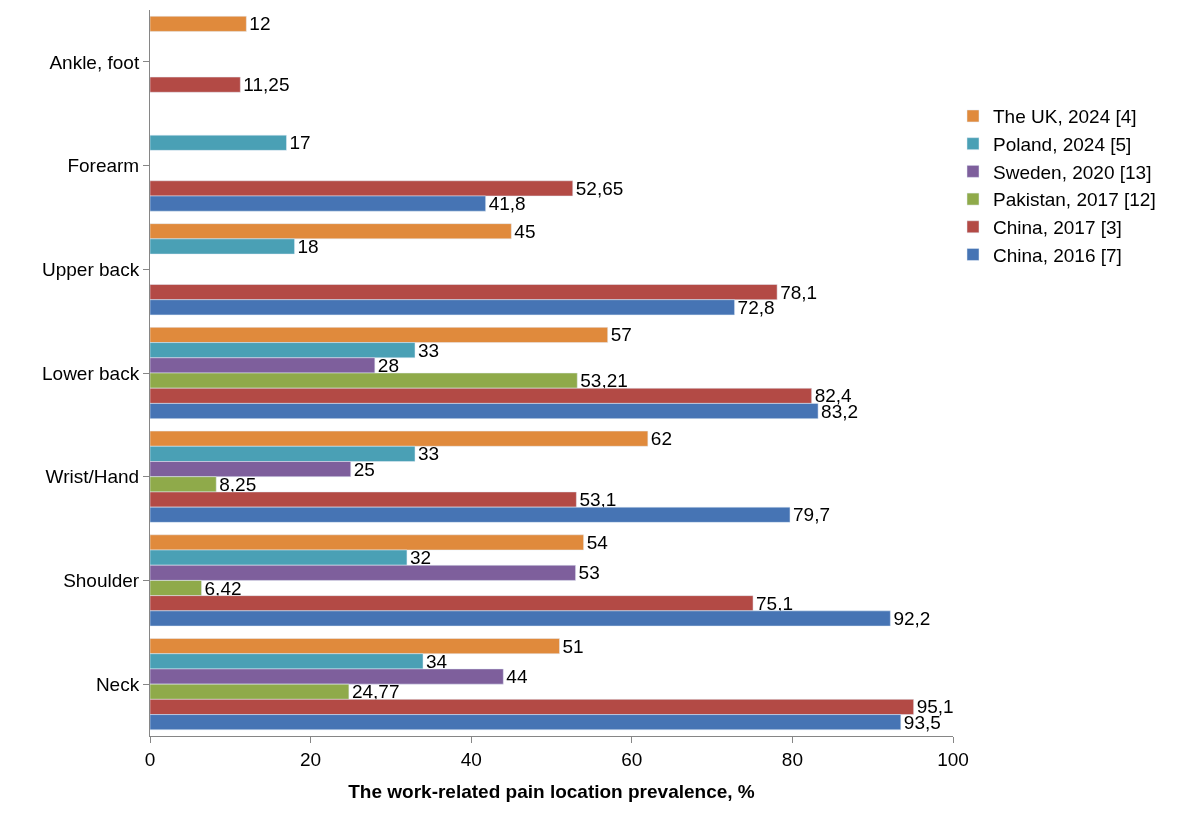 The image size is (1183, 816). What do you see at coordinates (101, 581) in the screenshot?
I see `y-tick-label: Shoulder` at bounding box center [101, 581].